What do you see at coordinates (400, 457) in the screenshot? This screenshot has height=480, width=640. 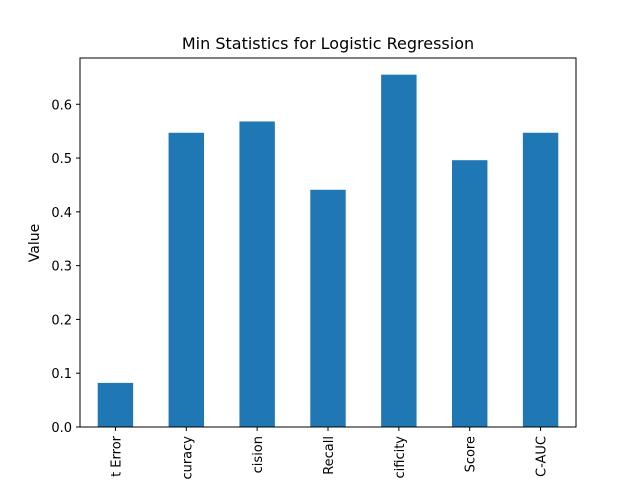 I see `x-tick-label-4: cificity` at bounding box center [400, 457].